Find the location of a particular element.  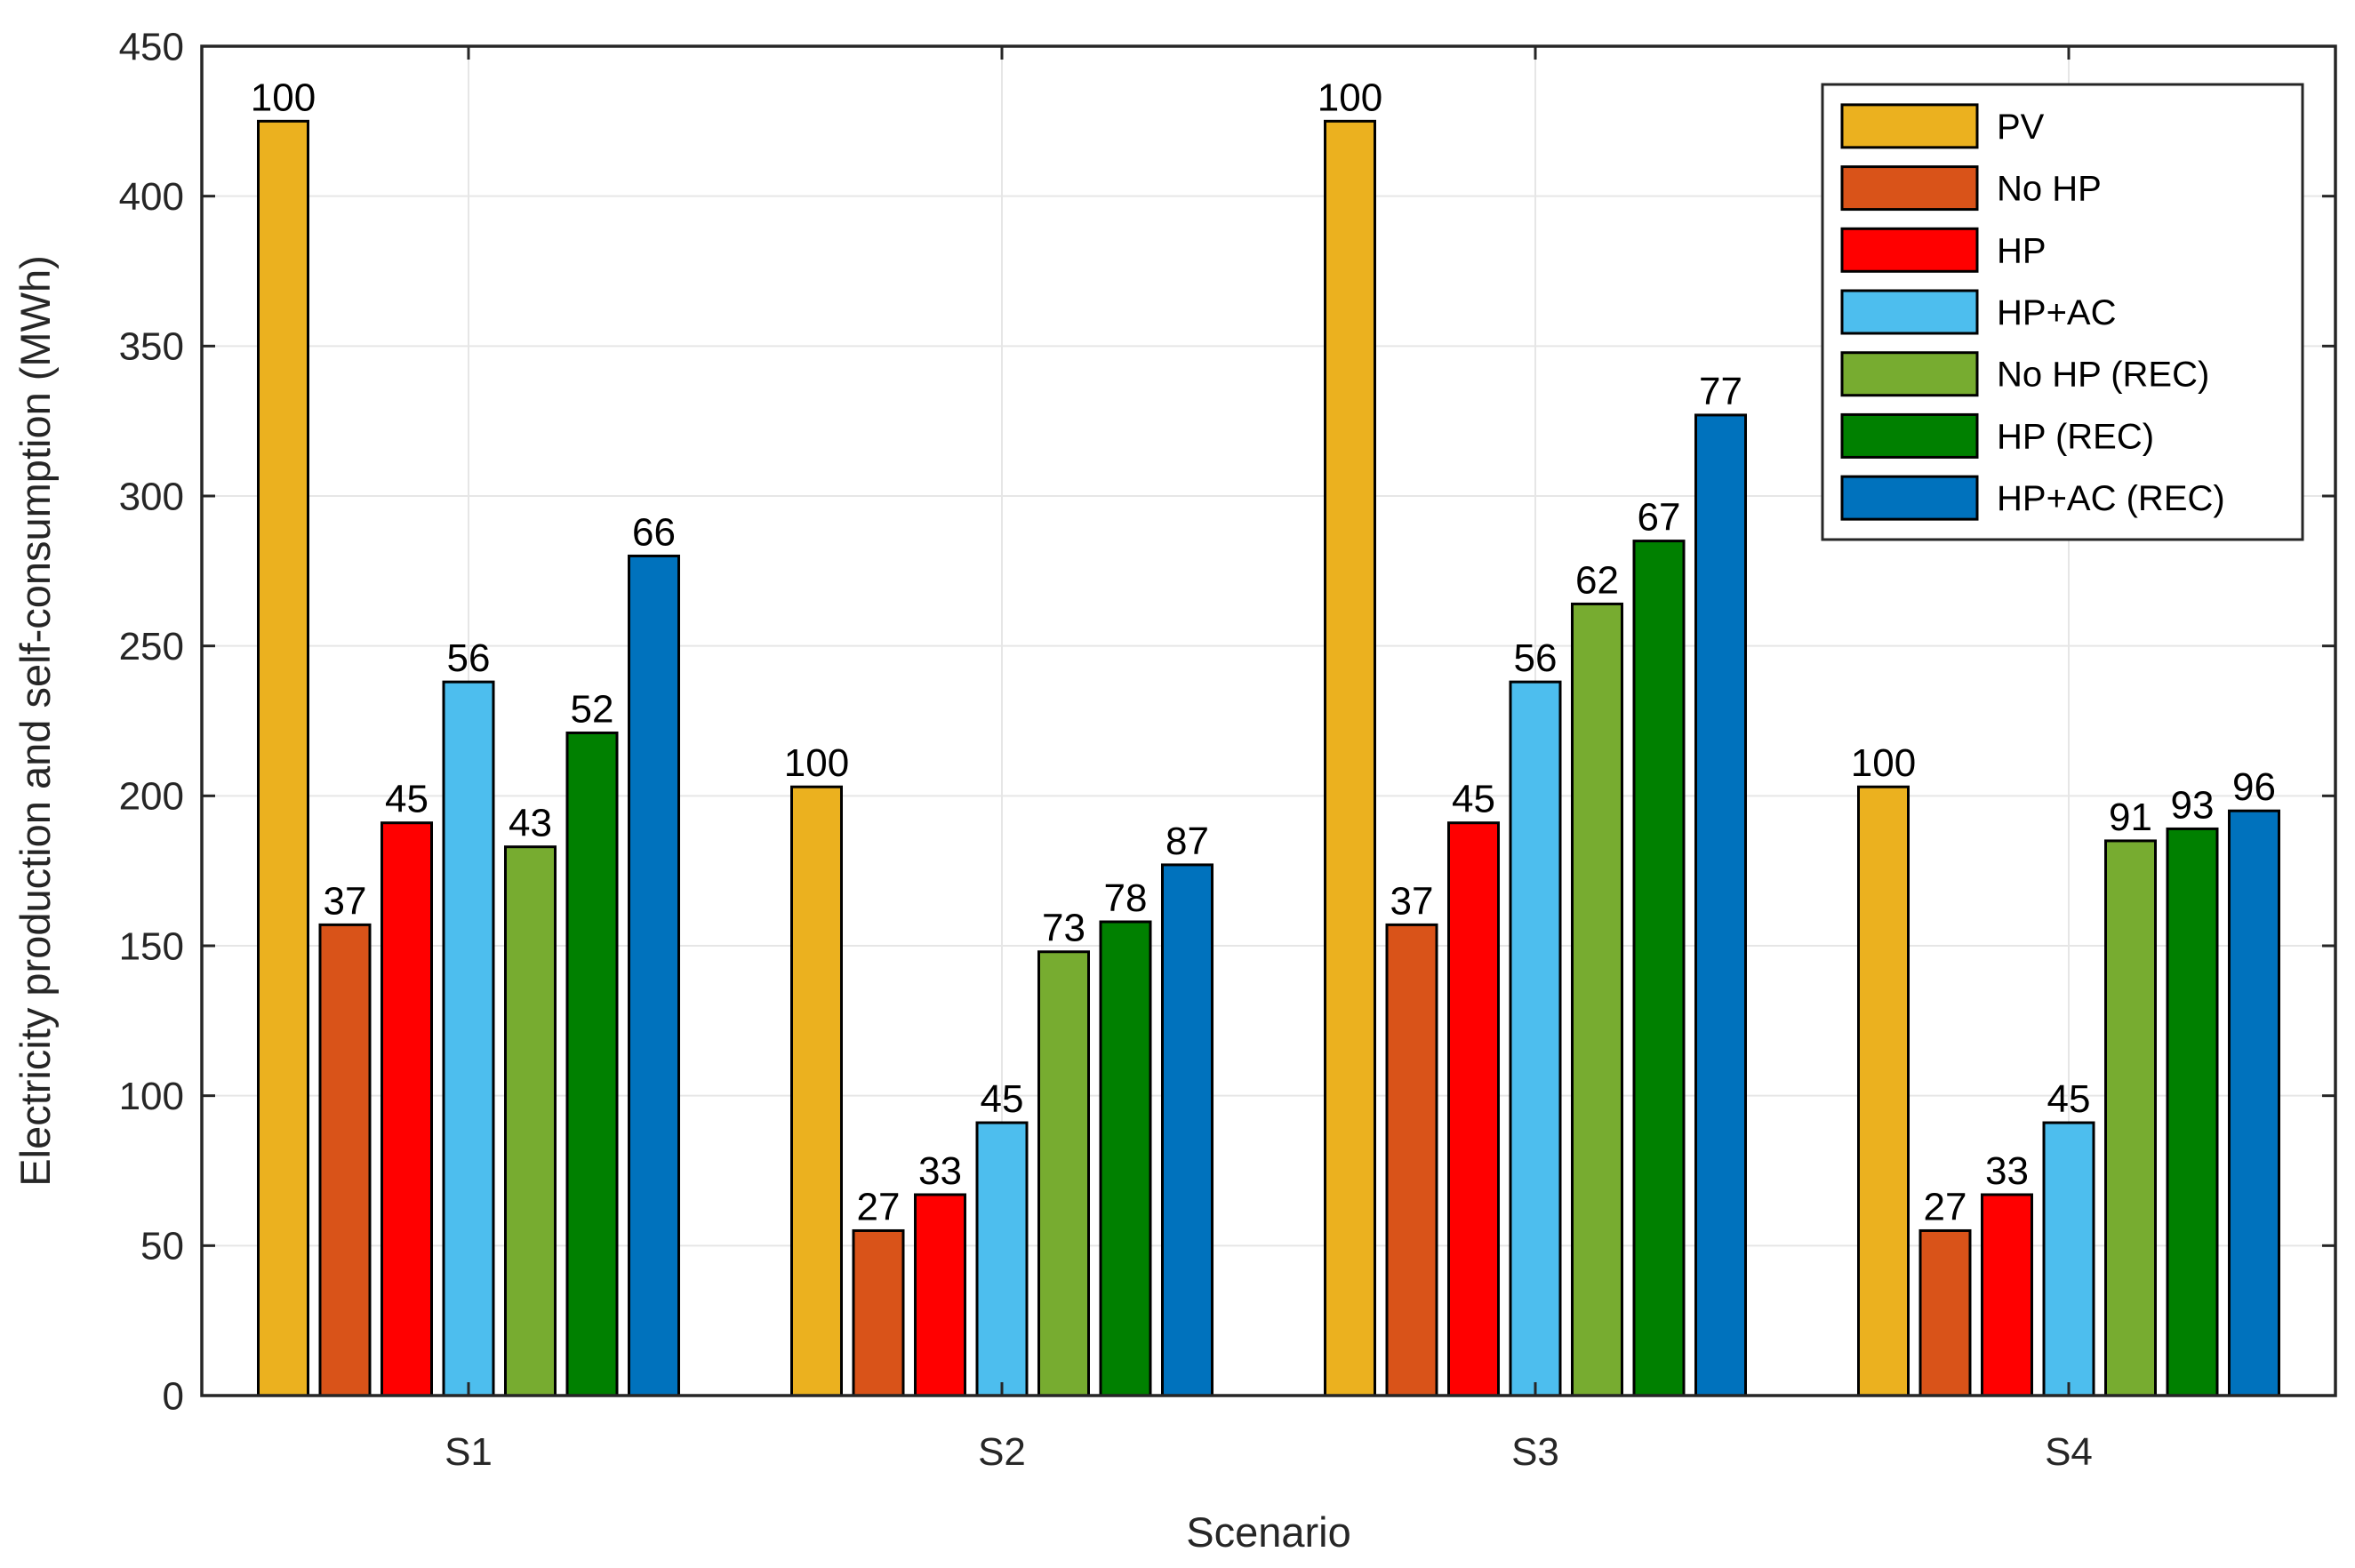

x-tick-labels: S1 S2 S3 S4 is located at coordinates (1269, 1452).